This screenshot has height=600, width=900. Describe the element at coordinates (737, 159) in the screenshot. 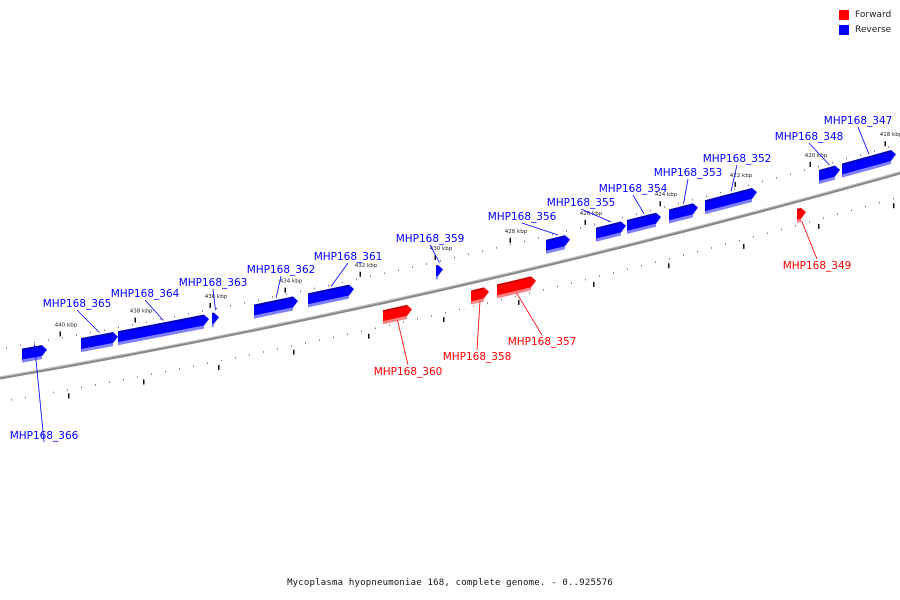

I see `gene-label: MHP168_352` at that location.